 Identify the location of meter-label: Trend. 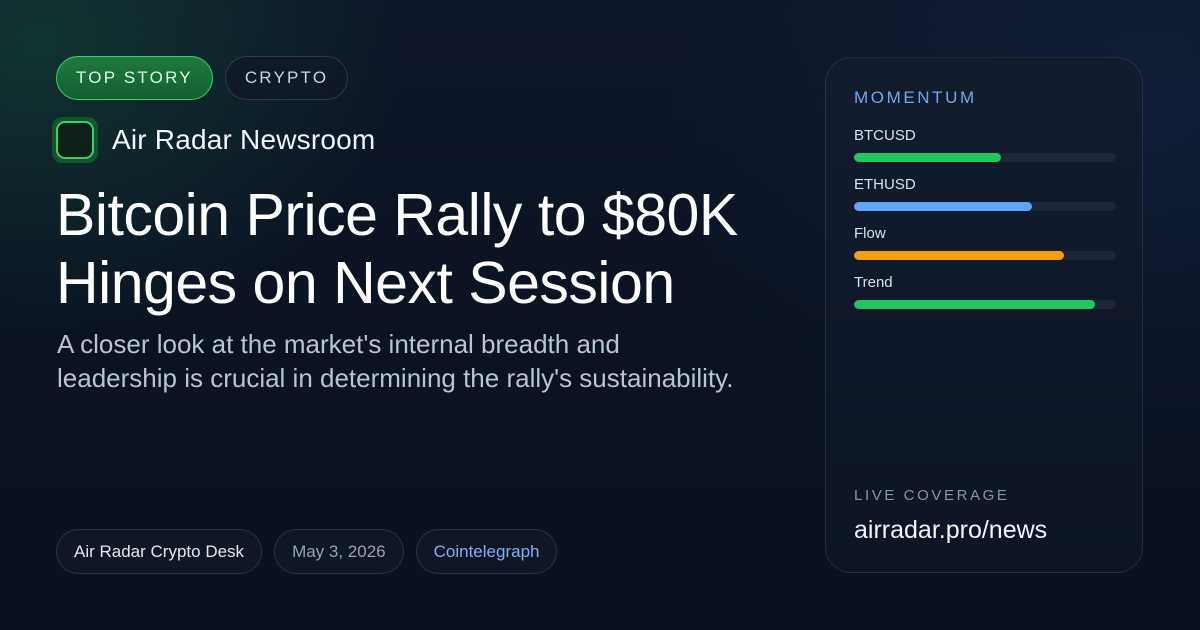
(873, 282).